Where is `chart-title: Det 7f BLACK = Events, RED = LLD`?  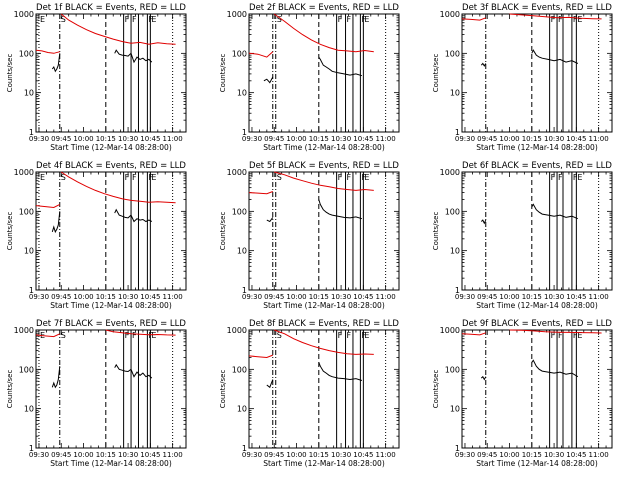 chart-title: Det 7f BLACK = Events, RED = LLD is located at coordinates (111, 324).